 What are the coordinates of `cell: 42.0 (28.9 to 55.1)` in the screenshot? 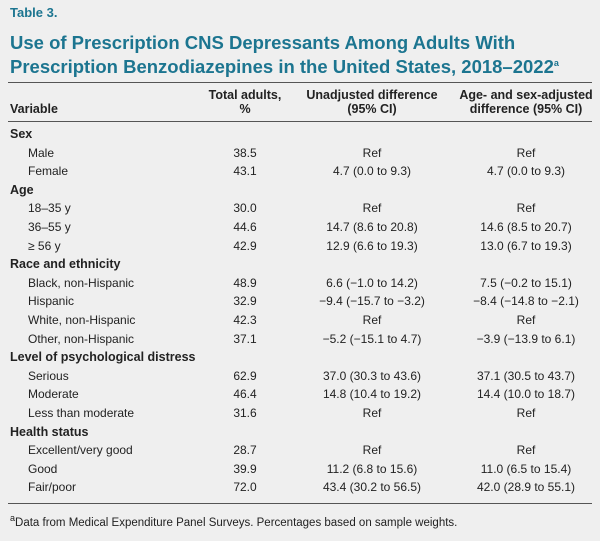 It's located at (526, 487).